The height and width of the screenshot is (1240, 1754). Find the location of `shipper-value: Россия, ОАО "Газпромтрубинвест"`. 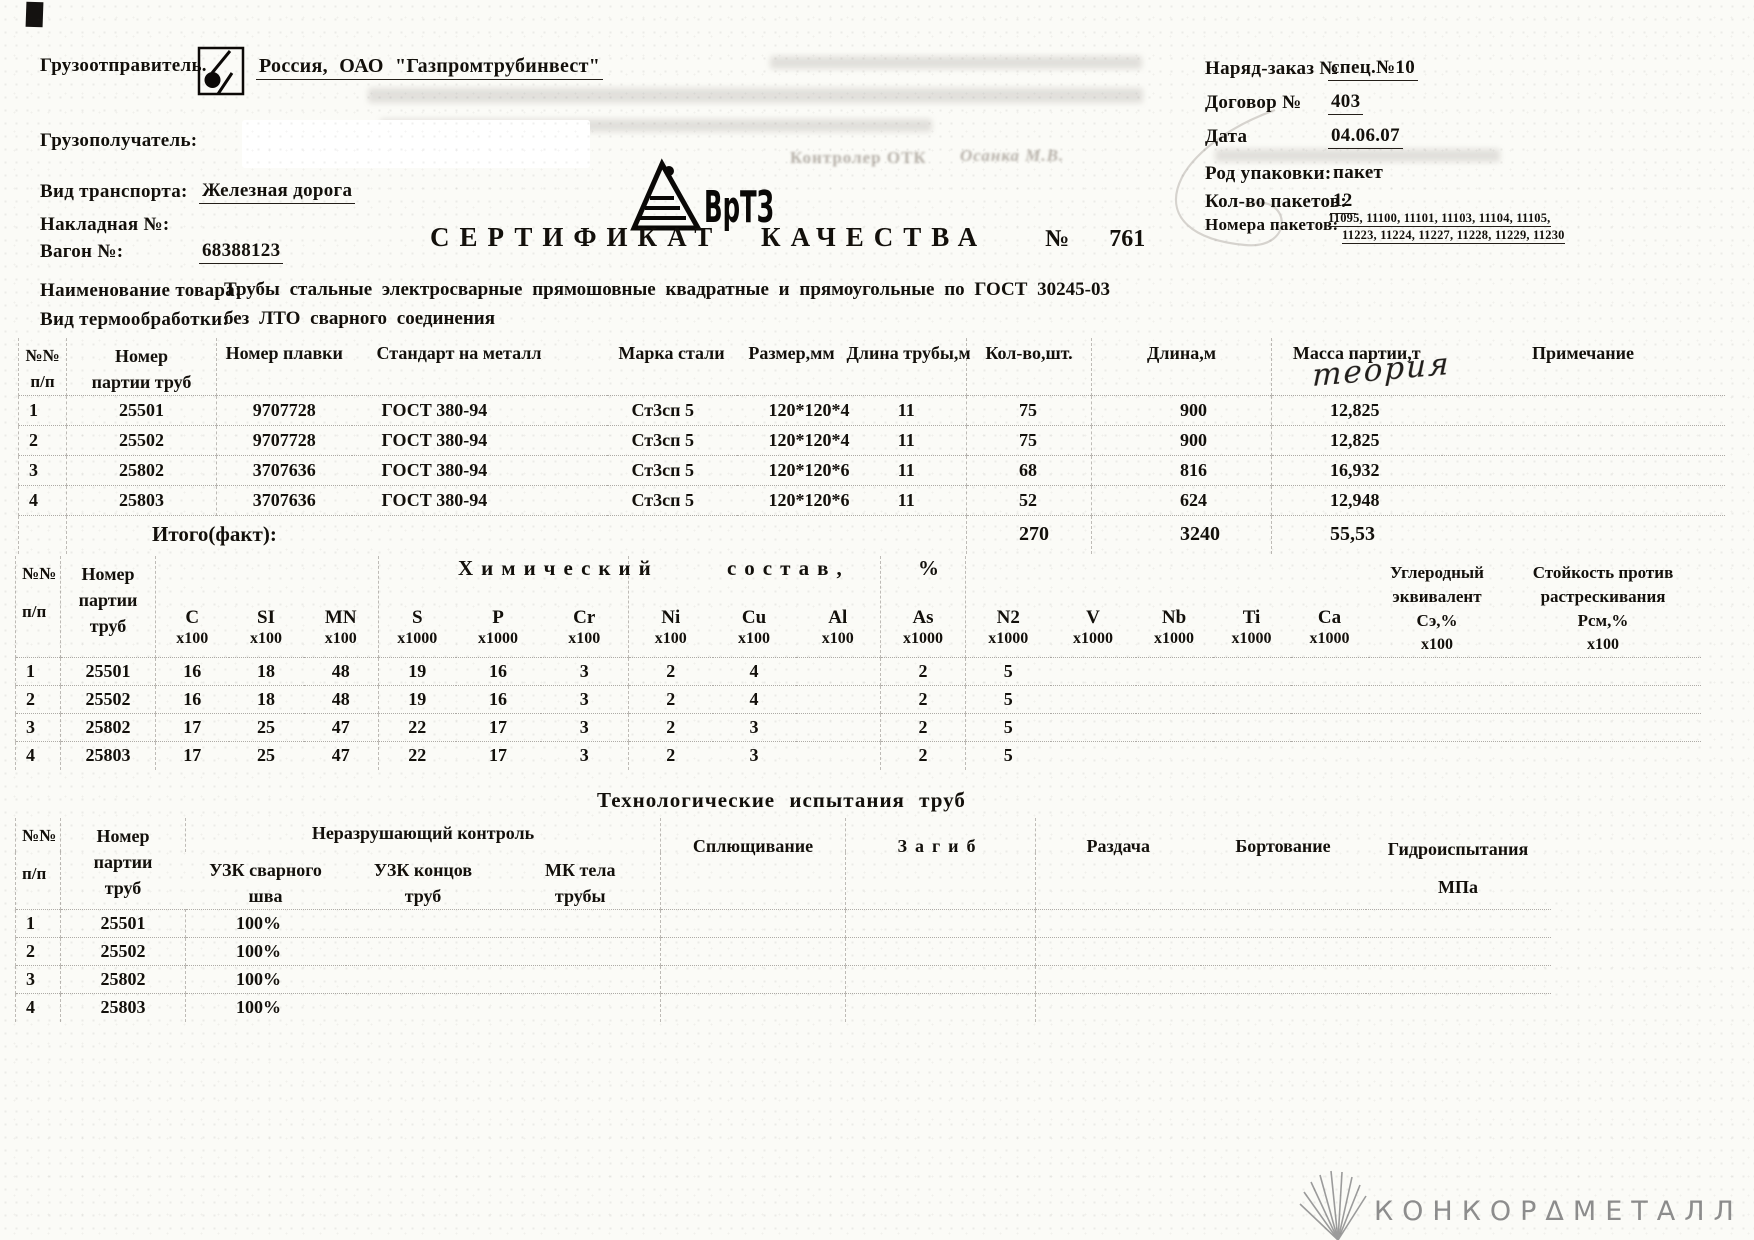

shipper-value: Россия, ОАО "Газпромтрубинвест" is located at coordinates (430, 67).